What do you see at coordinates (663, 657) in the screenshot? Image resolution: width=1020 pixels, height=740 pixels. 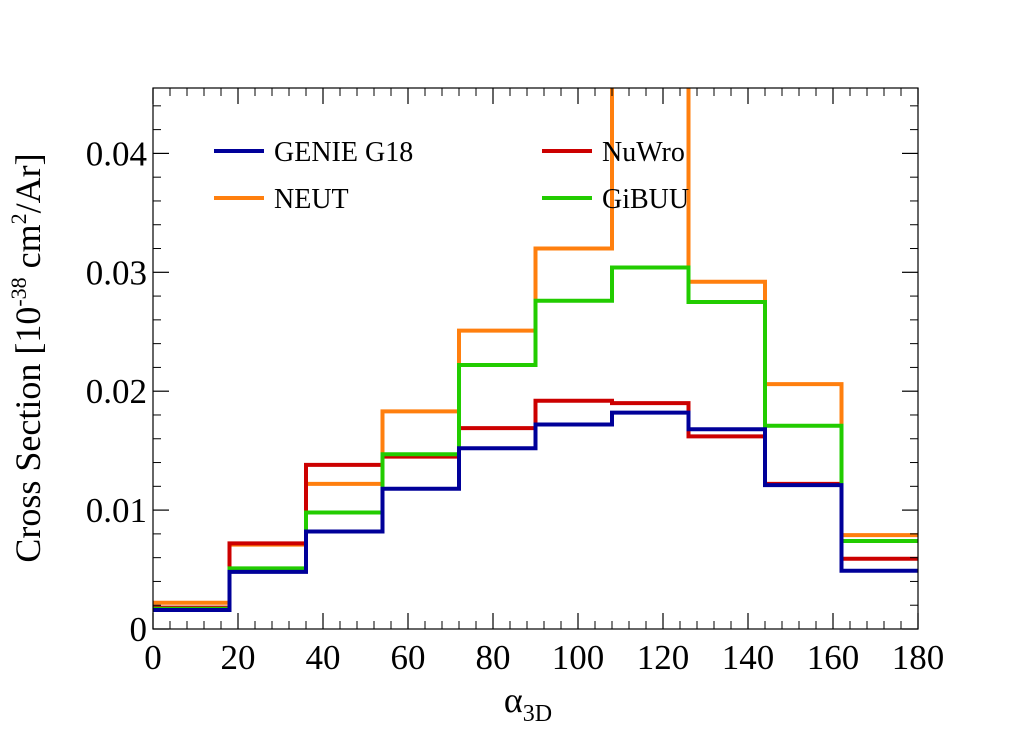 I see `x-tick-label: 120` at bounding box center [663, 657].